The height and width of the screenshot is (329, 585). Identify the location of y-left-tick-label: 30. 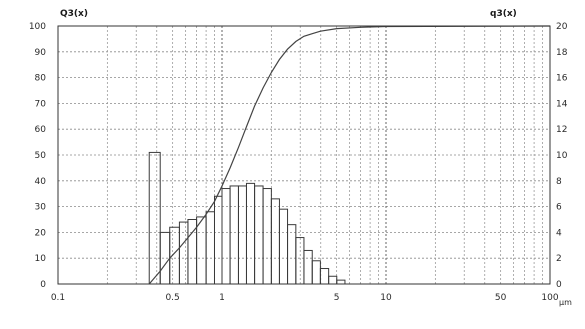
(41, 208).